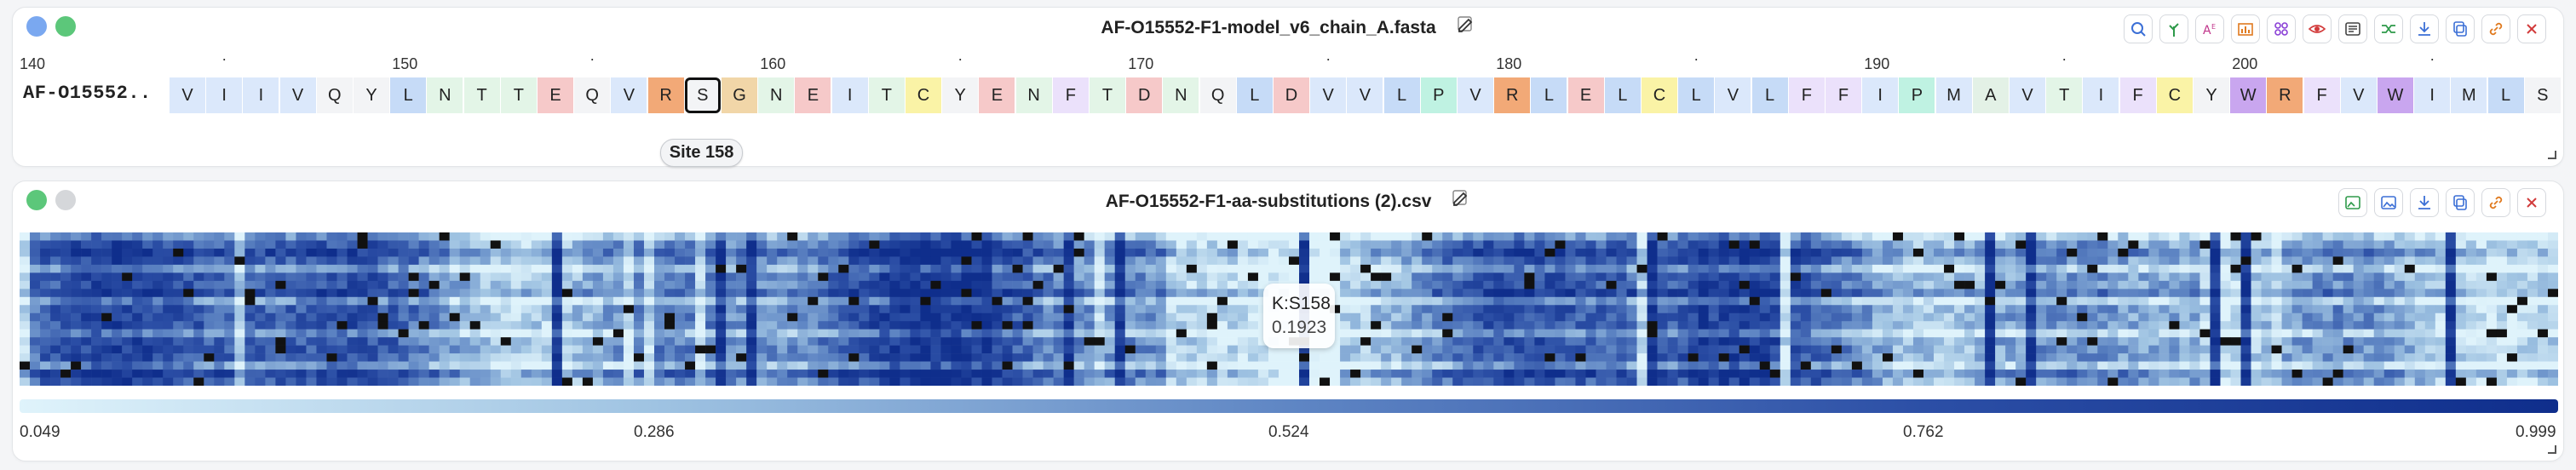  What do you see at coordinates (2389, 202) in the screenshot?
I see `image-button` at bounding box center [2389, 202].